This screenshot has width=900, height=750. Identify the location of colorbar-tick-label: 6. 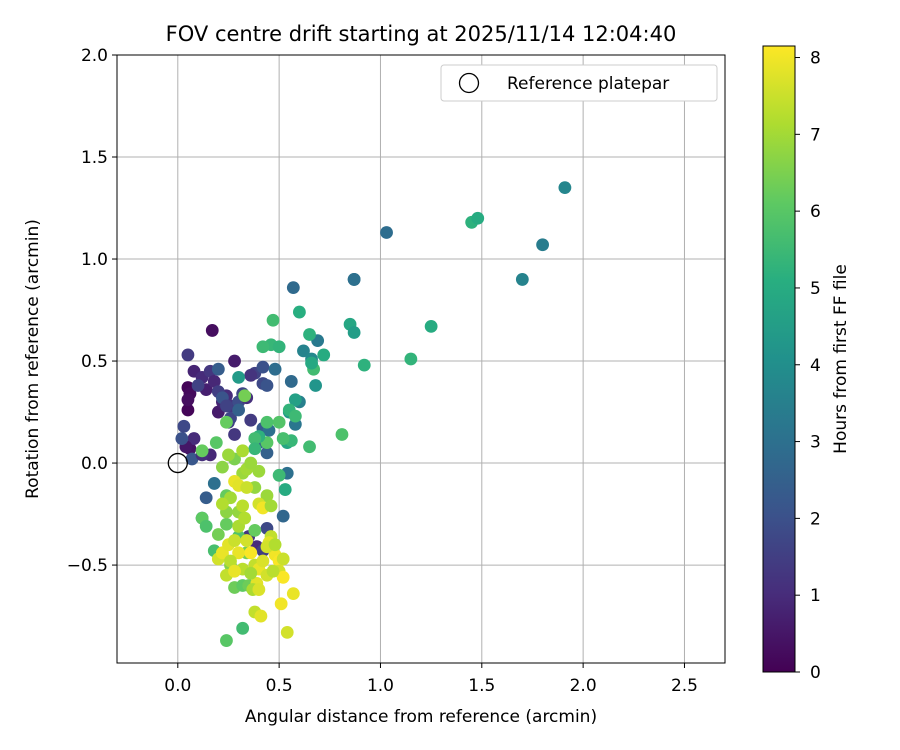
(815, 212).